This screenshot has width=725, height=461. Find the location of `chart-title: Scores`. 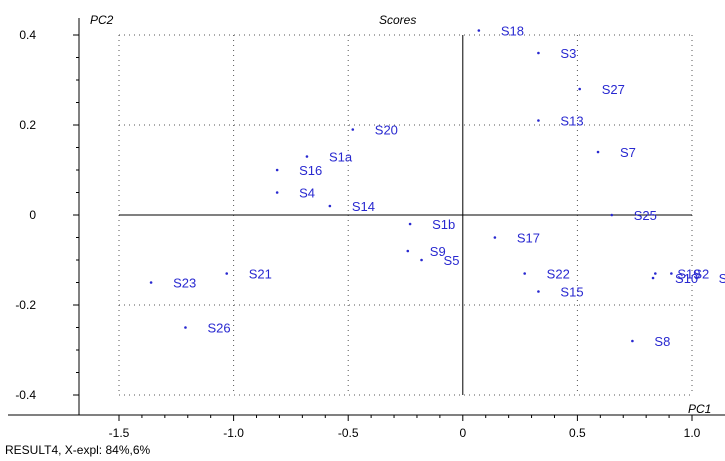

chart-title: Scores is located at coordinates (397, 20).